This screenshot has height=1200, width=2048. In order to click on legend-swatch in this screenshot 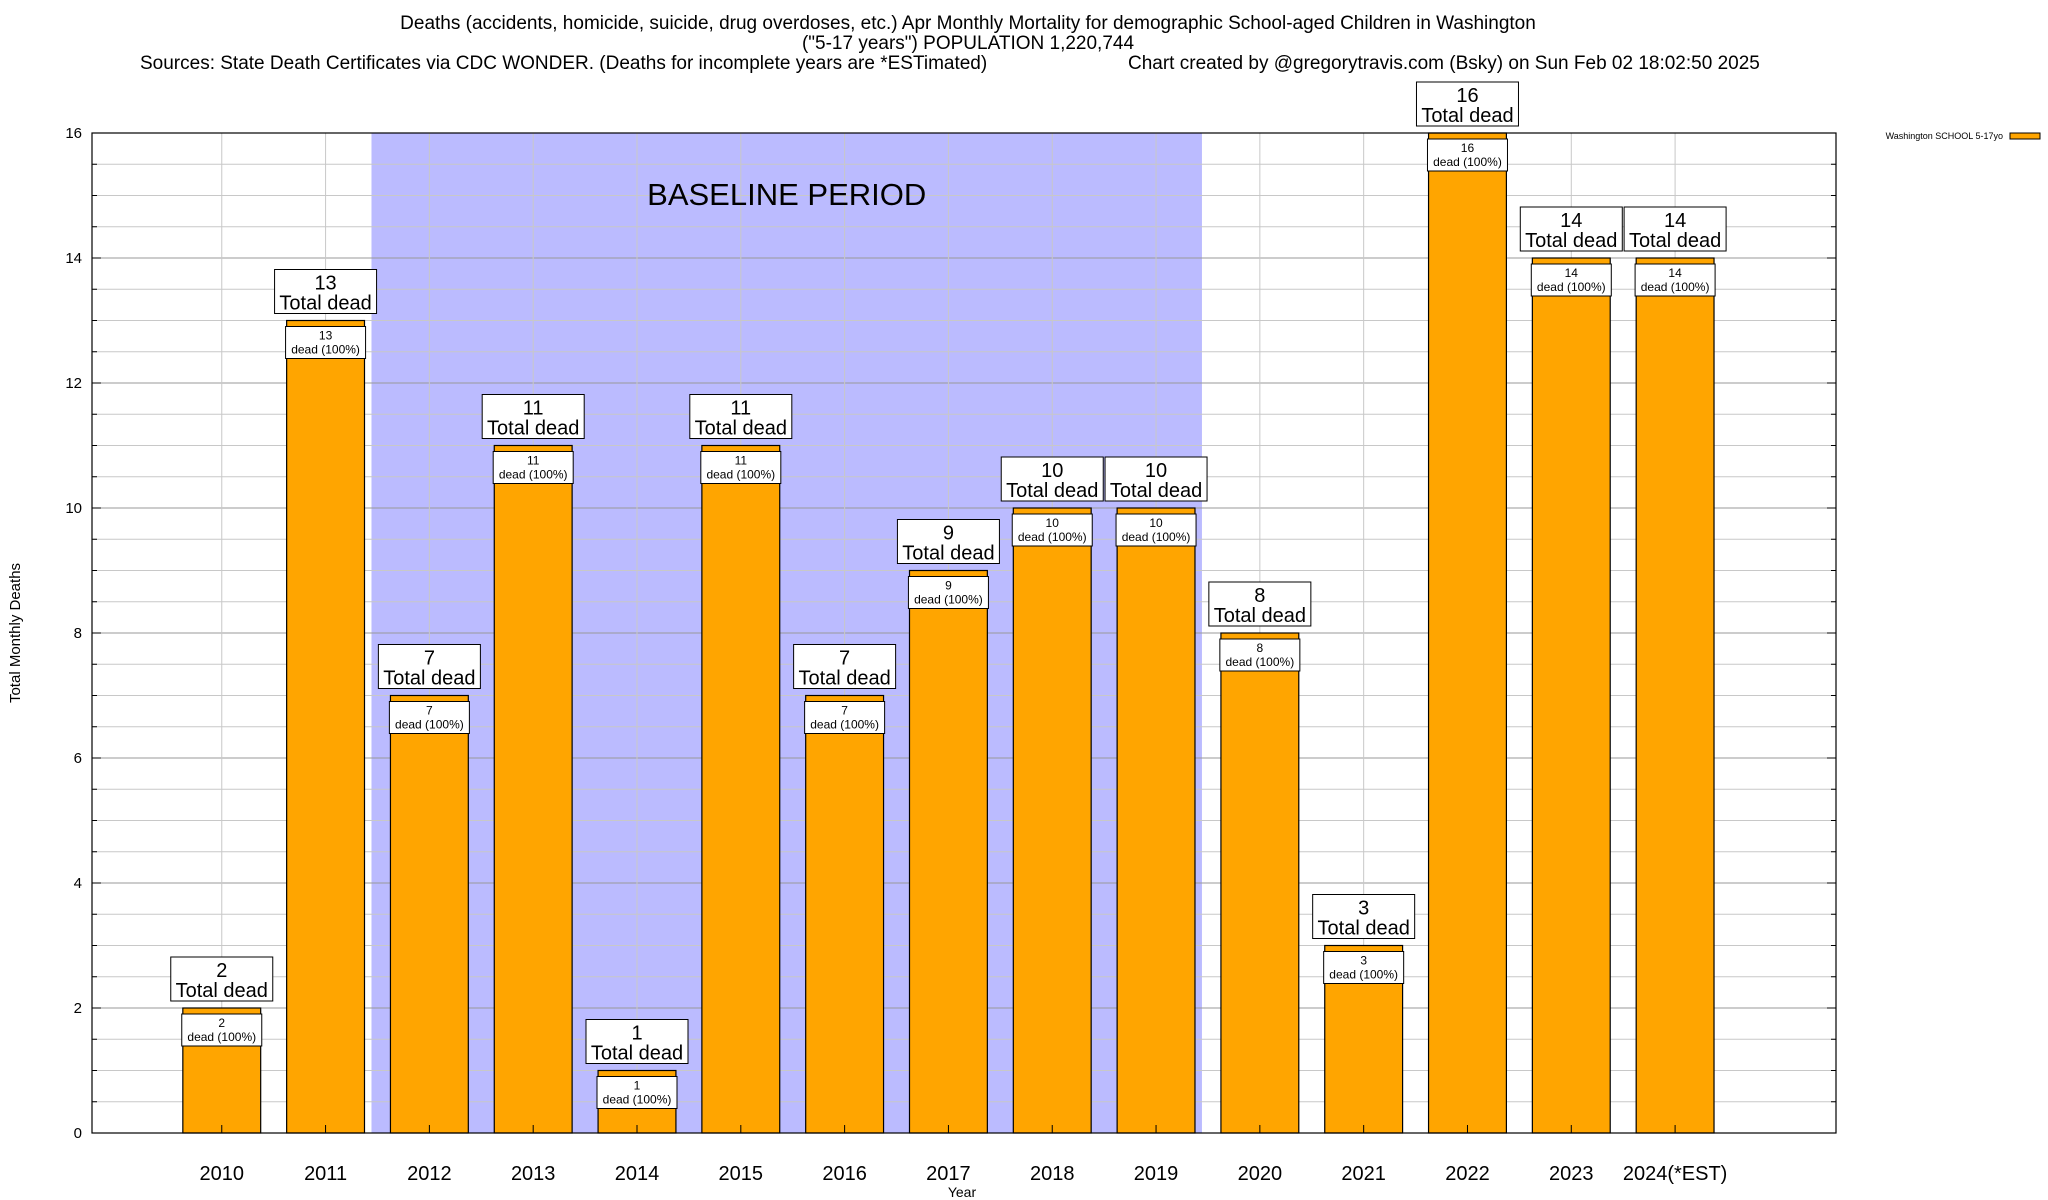, I will do `click(2025, 136)`.